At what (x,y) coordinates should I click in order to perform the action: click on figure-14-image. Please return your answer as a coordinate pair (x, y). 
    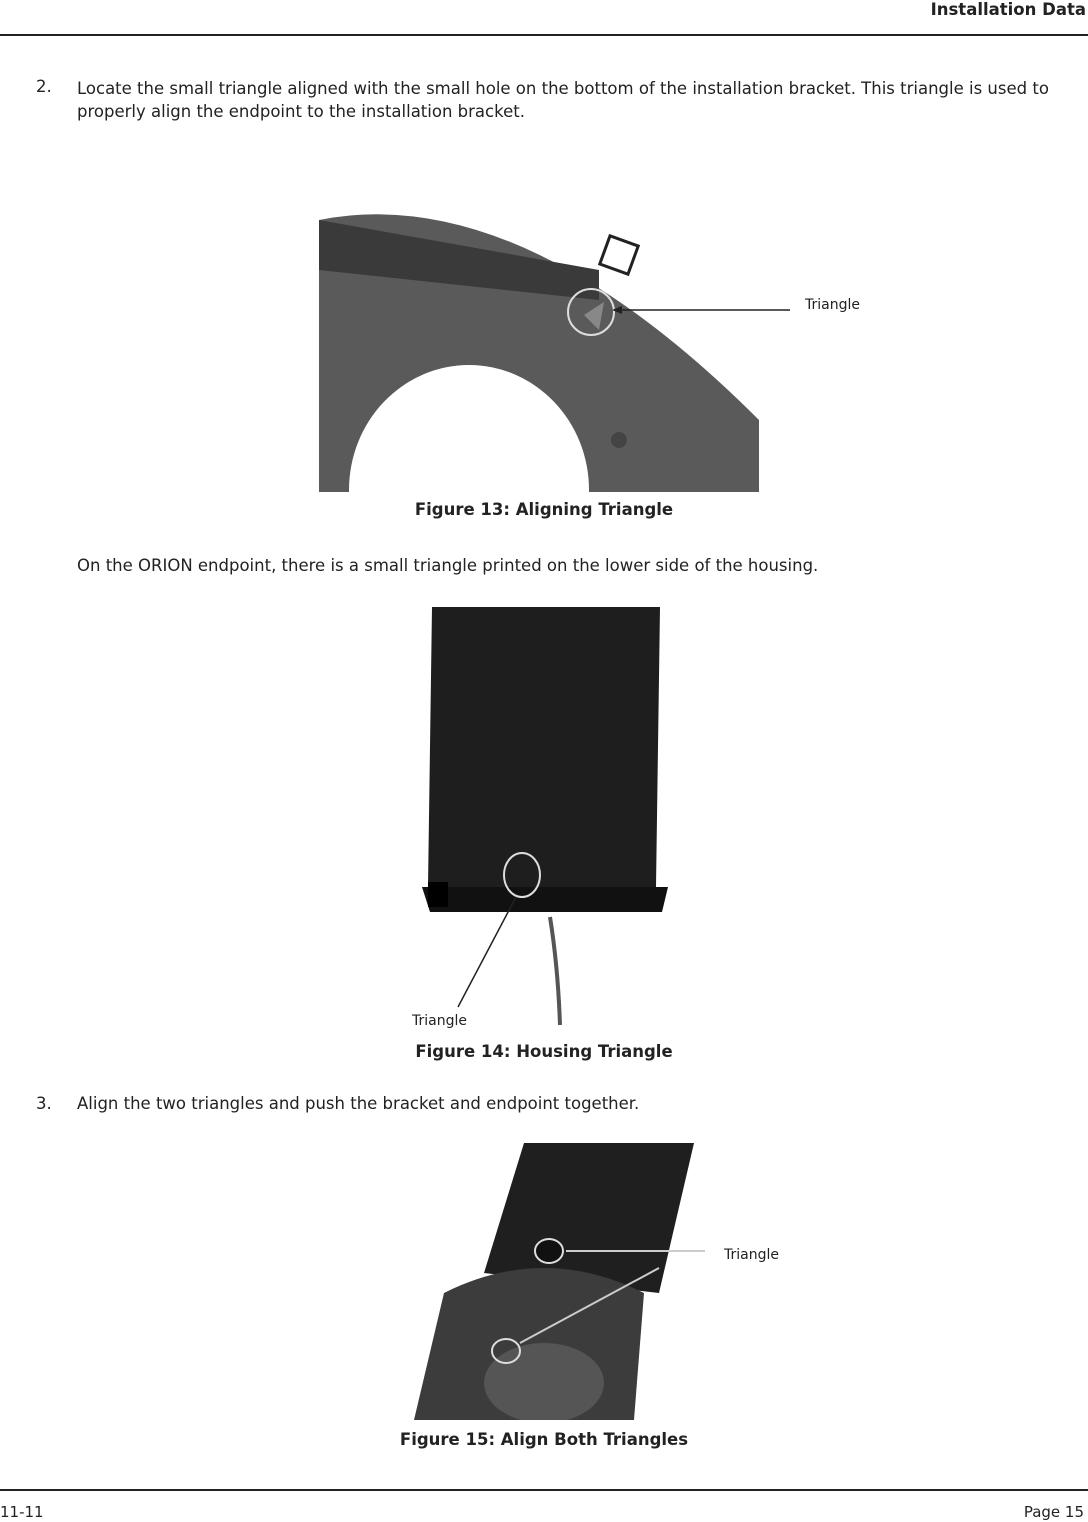
    Looking at the image, I should click on (544, 816).